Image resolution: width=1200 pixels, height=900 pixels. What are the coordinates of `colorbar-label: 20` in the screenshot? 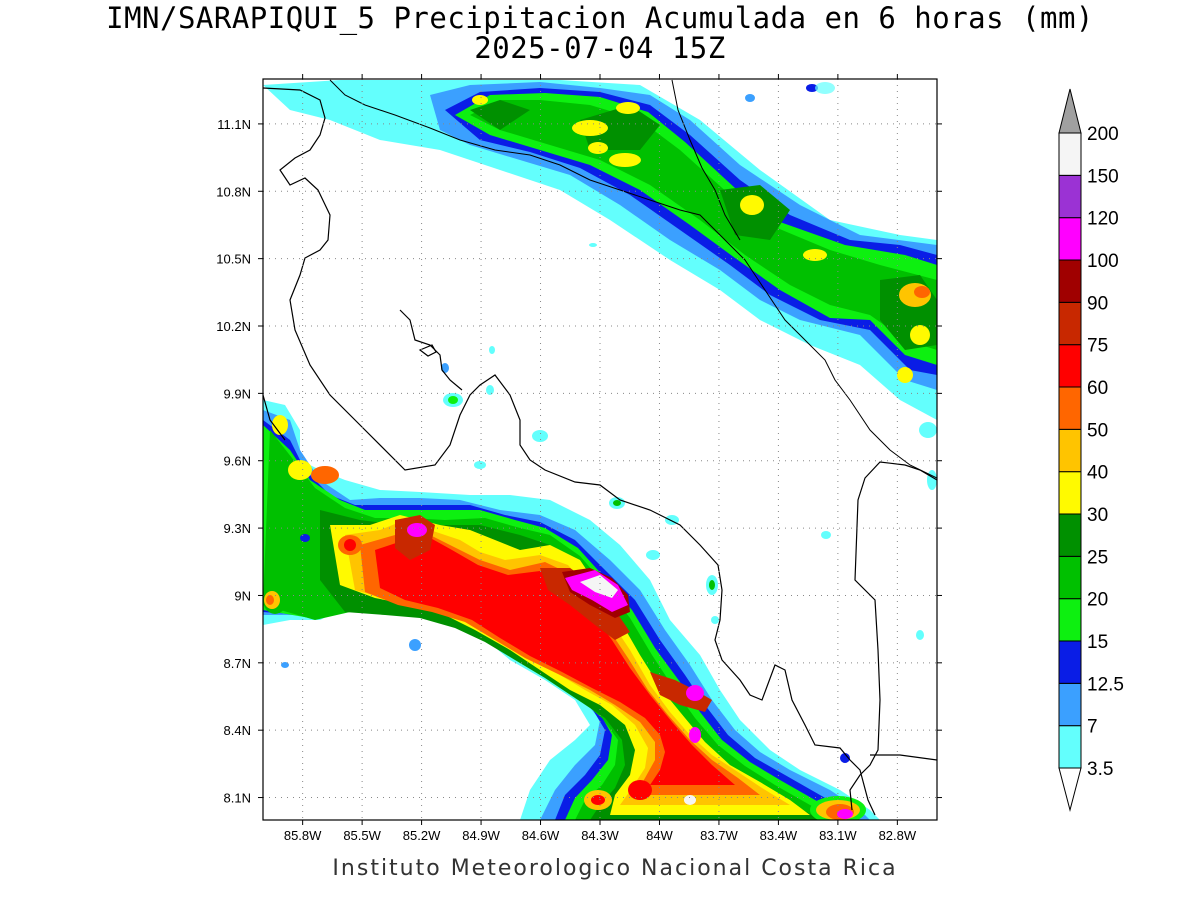 It's located at (1097, 600).